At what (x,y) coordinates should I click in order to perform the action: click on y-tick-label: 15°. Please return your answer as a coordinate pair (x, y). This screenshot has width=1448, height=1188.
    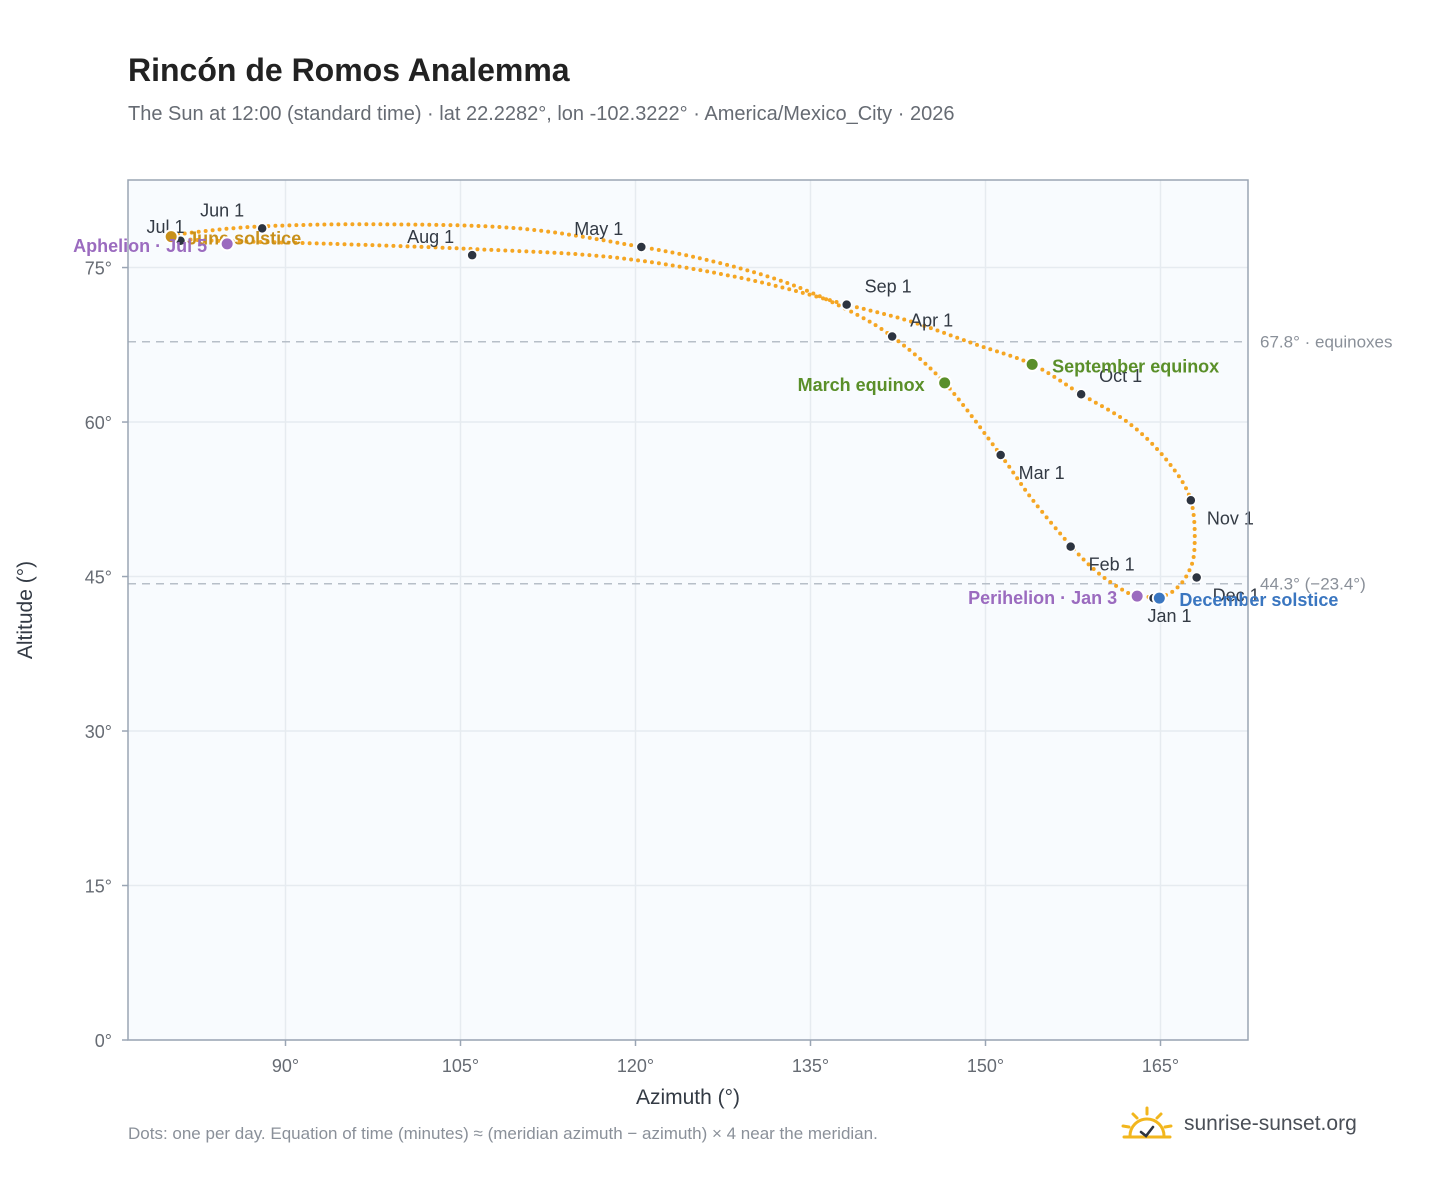
    Looking at the image, I should click on (98, 887).